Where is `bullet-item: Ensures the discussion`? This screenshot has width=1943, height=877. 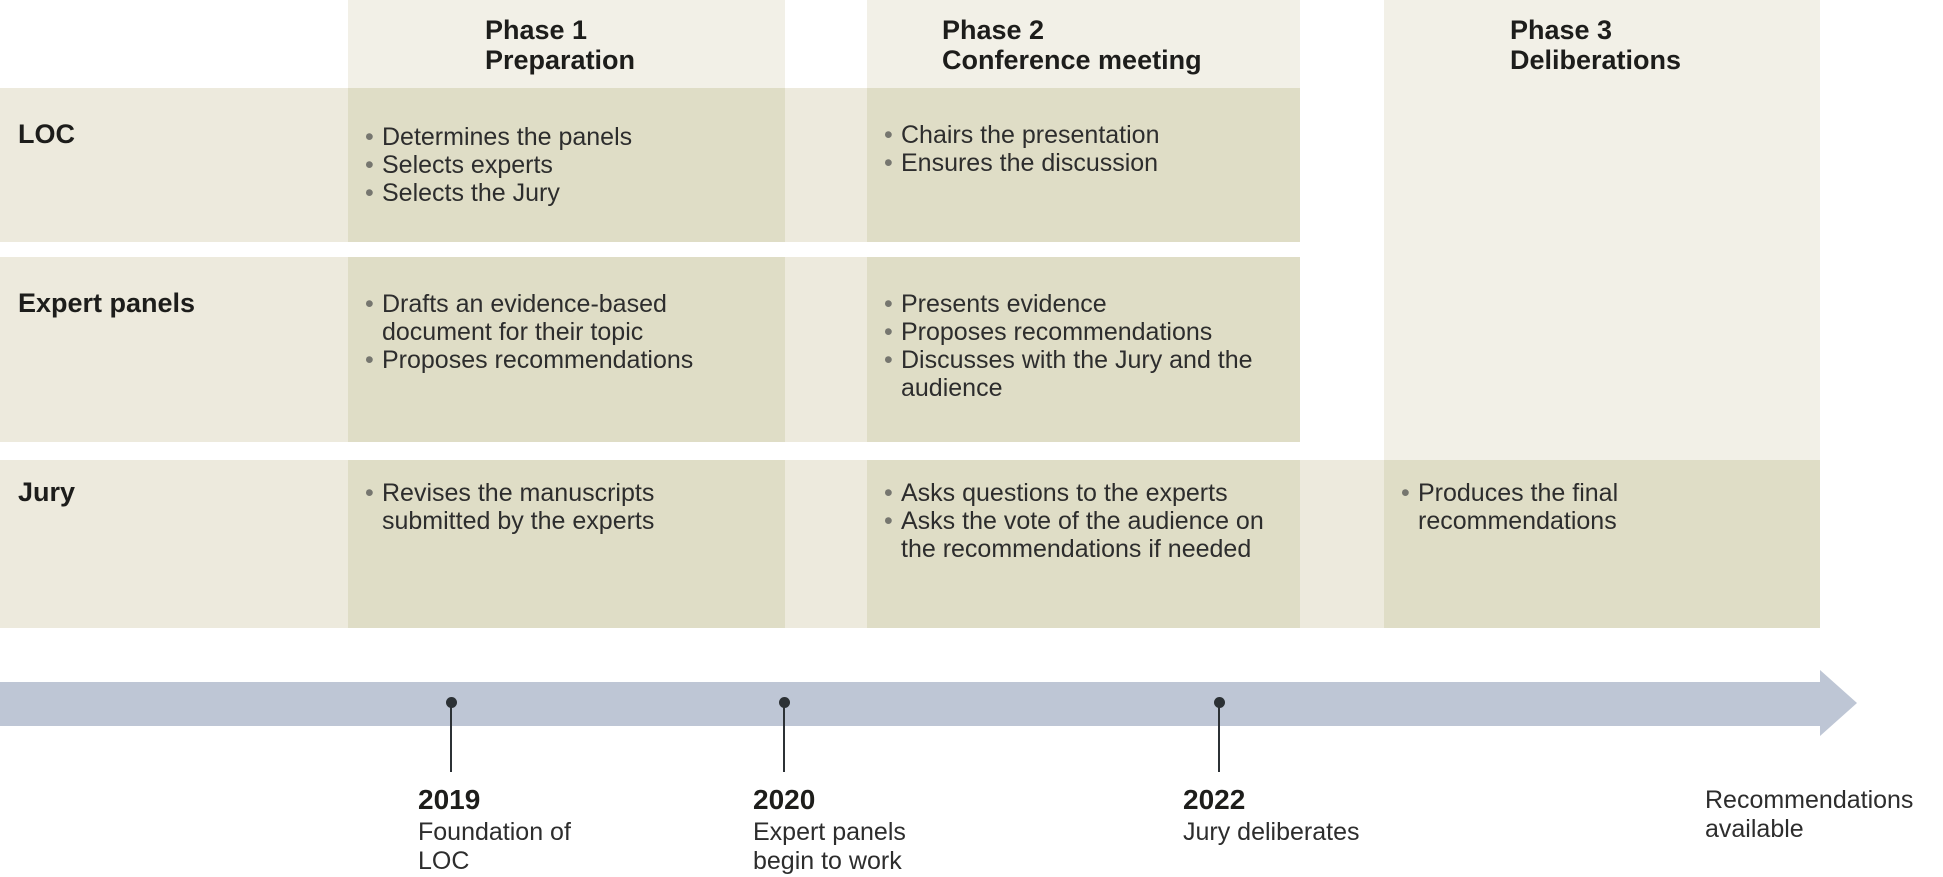
bullet-item: Ensures the discussion is located at coordinates (1074, 163).